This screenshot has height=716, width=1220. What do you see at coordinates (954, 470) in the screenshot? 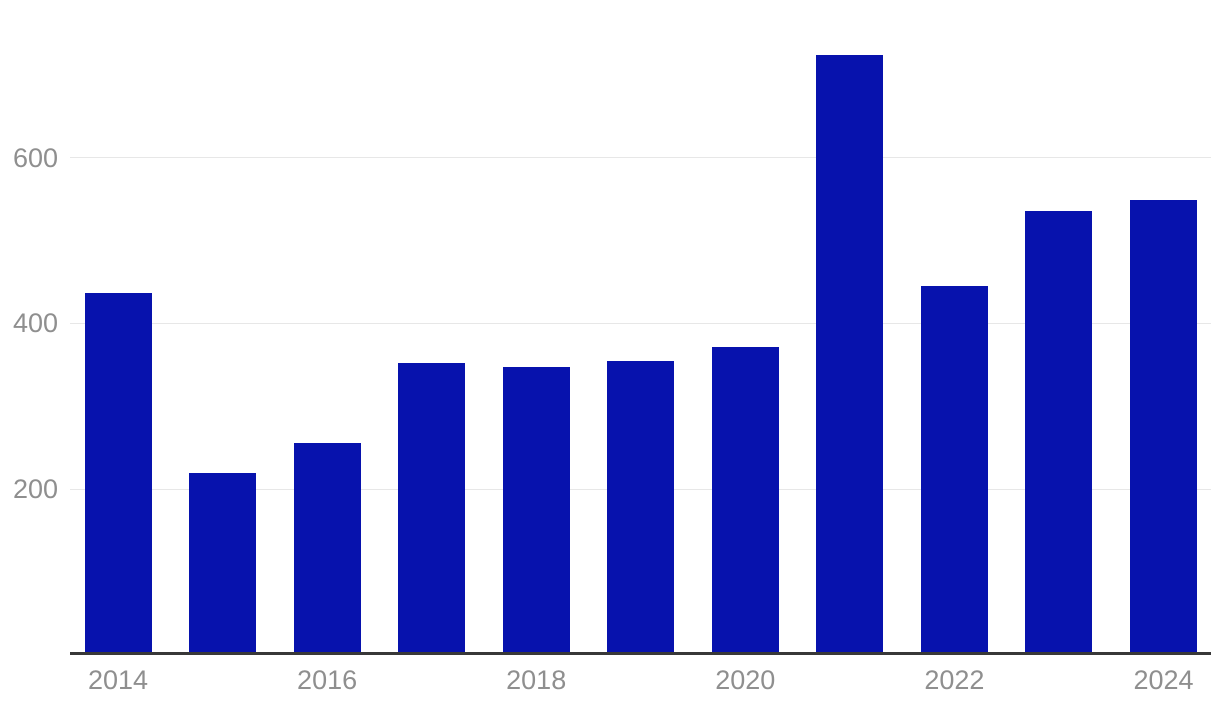
I see `bar-2022` at bounding box center [954, 470].